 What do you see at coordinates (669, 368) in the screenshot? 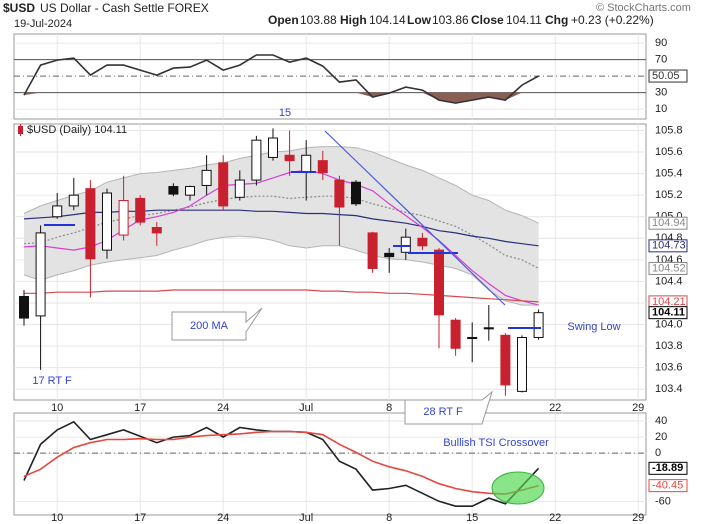
I see `y-tick-label: 103.6` at bounding box center [669, 368].